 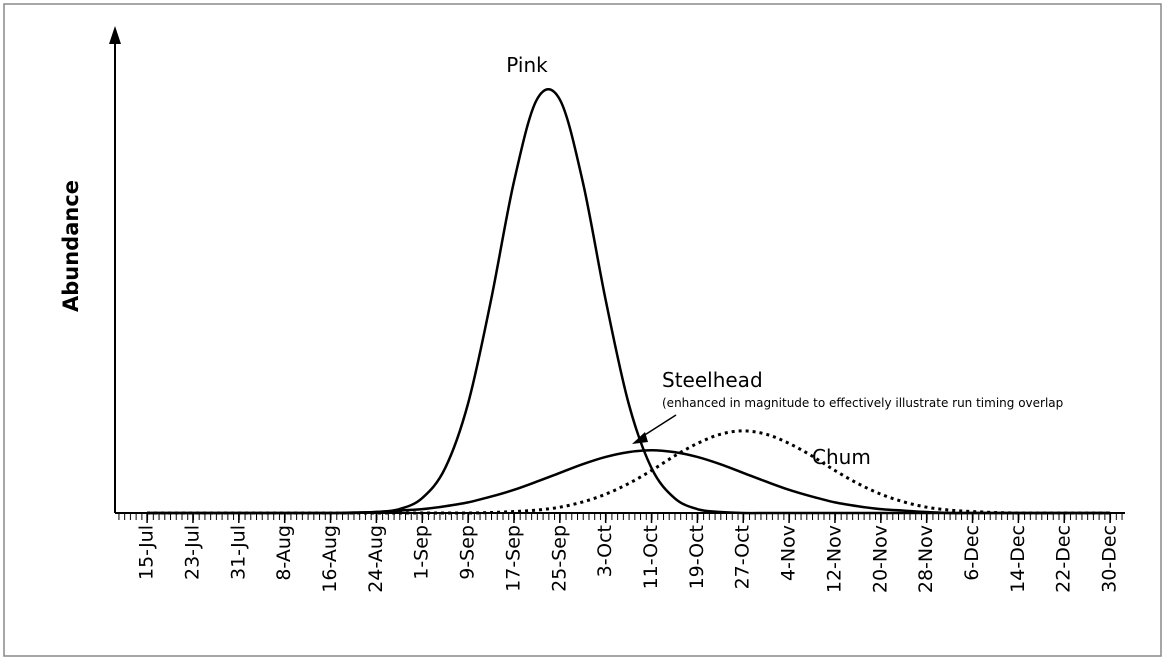 I want to click on x-tick-label: 25-Sep, so click(x=559, y=558).